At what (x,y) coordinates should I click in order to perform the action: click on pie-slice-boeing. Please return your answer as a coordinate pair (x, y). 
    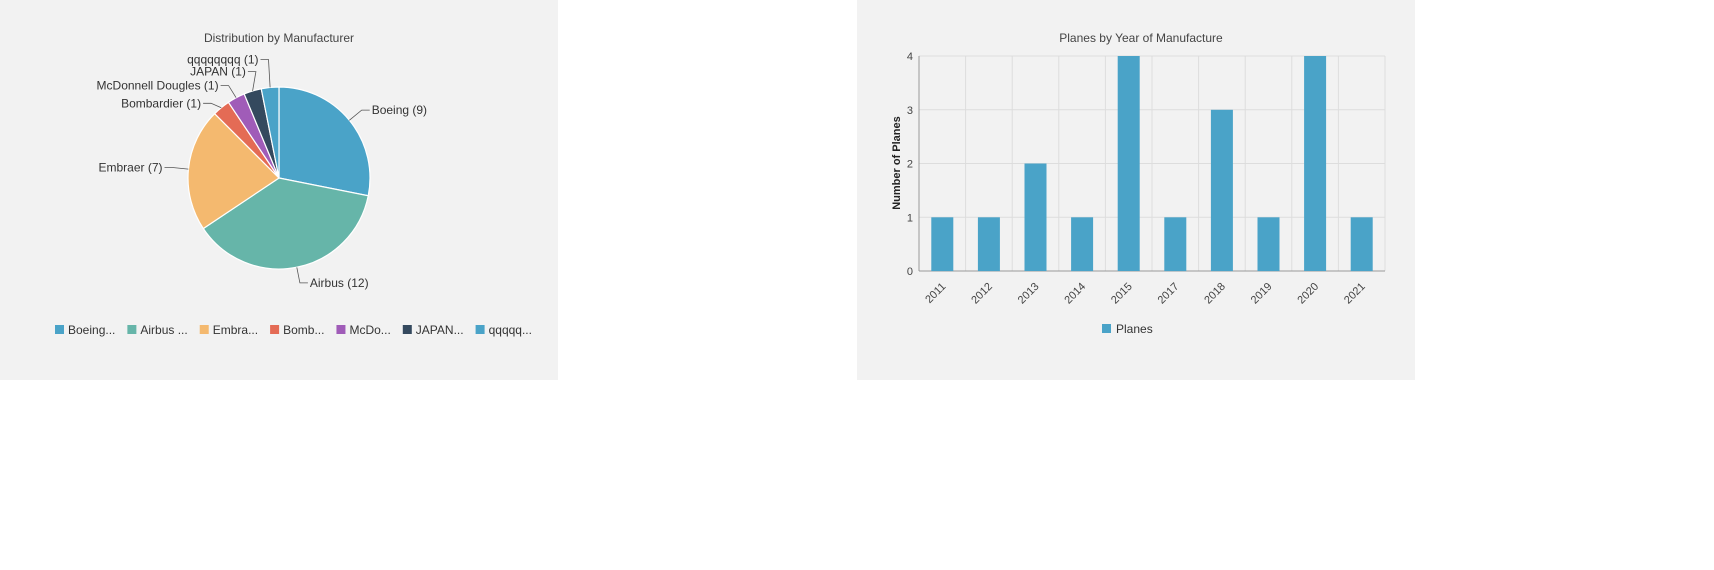
    Looking at the image, I should click on (324, 141).